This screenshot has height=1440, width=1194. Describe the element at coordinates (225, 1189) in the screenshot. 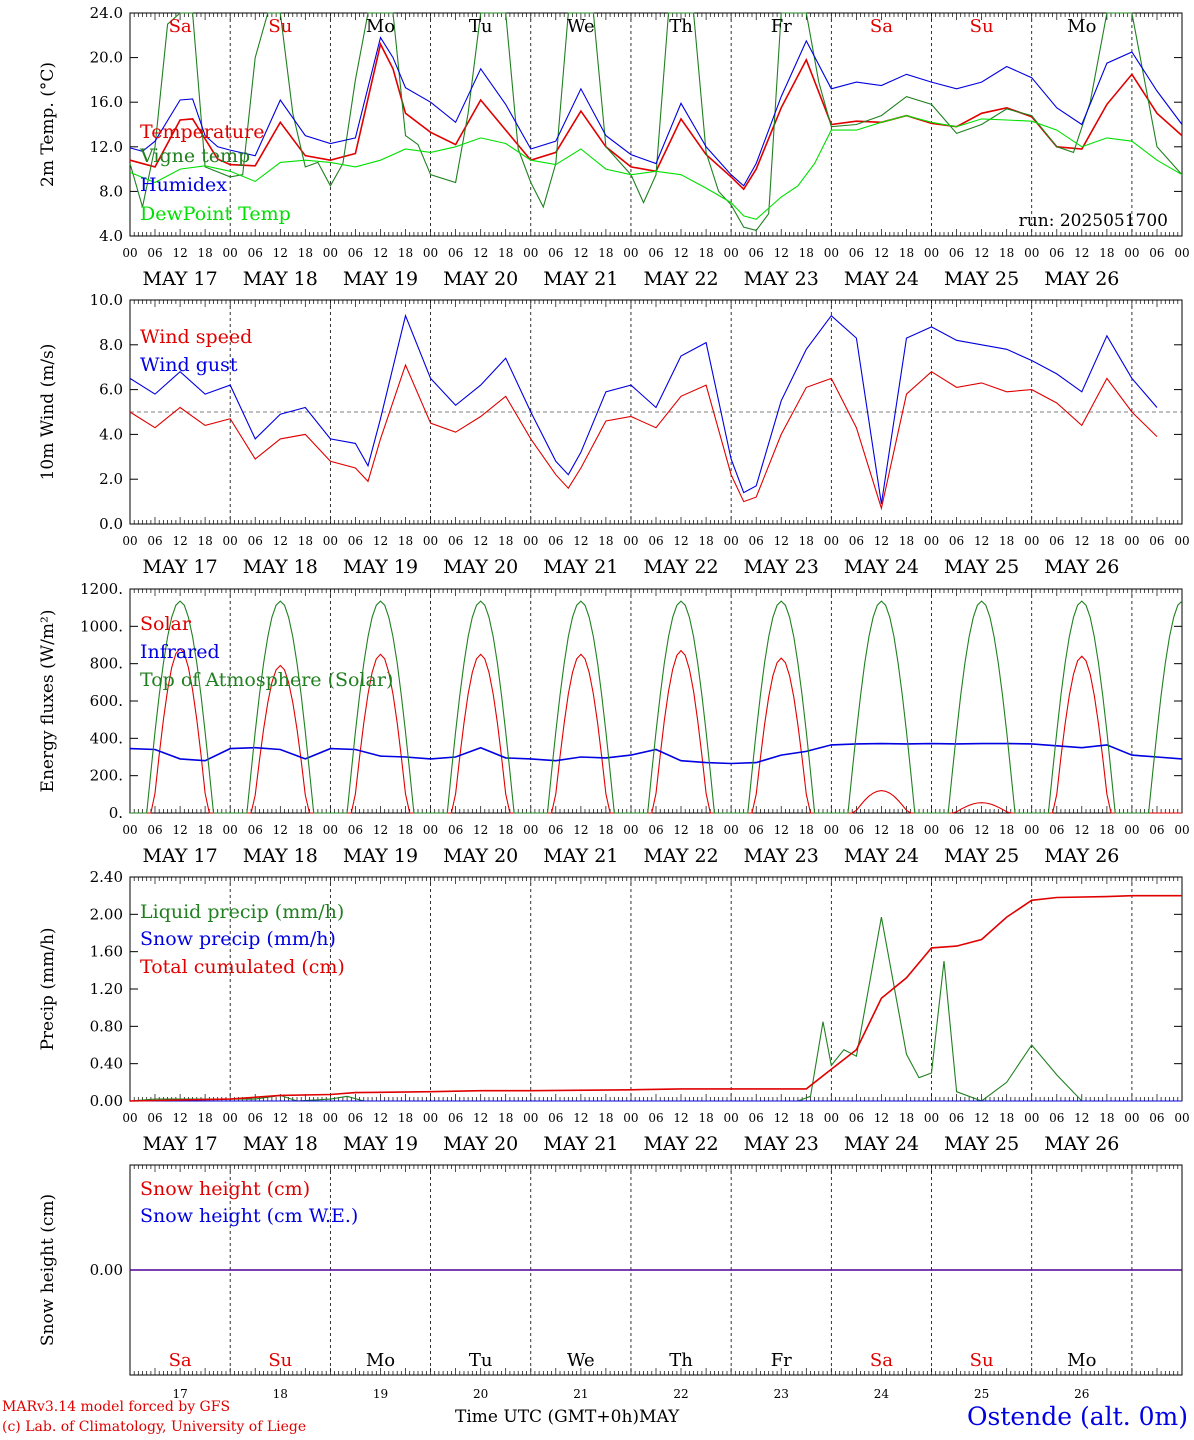

I see `legend-entry: Snow height (cm)` at that location.